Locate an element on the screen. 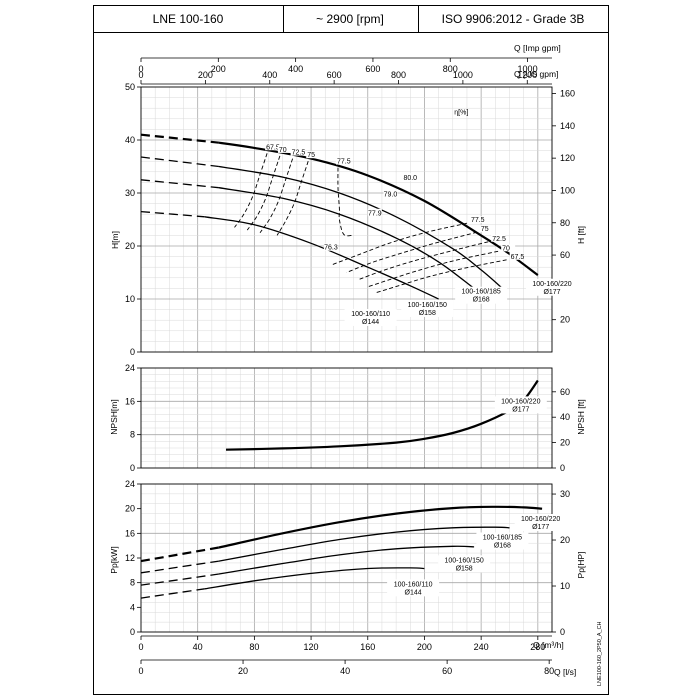 The width and height of the screenshot is (700, 700). head-curve-label: 100-160/185 is located at coordinates (480, 292).